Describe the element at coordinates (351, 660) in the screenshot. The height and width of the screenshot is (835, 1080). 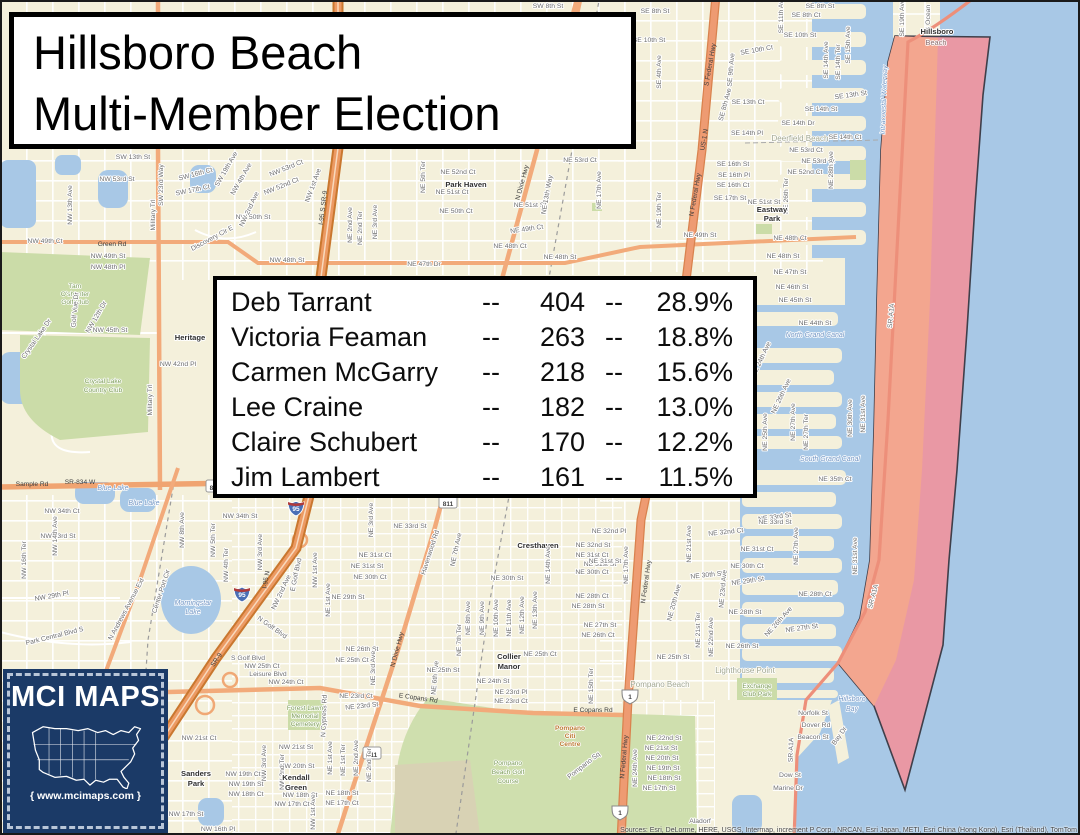
I see `map-label: NE 25th Ct` at that location.